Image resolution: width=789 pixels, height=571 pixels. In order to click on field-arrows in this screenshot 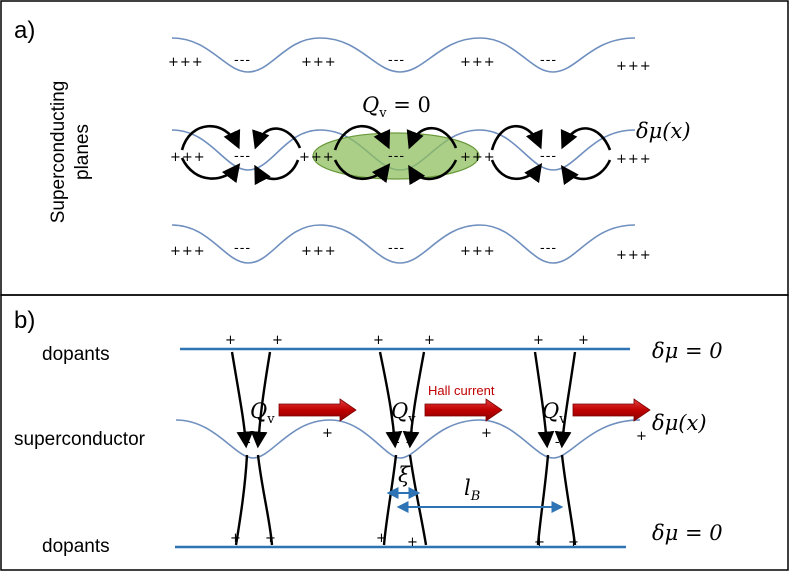, I will do `click(396, 155)`.